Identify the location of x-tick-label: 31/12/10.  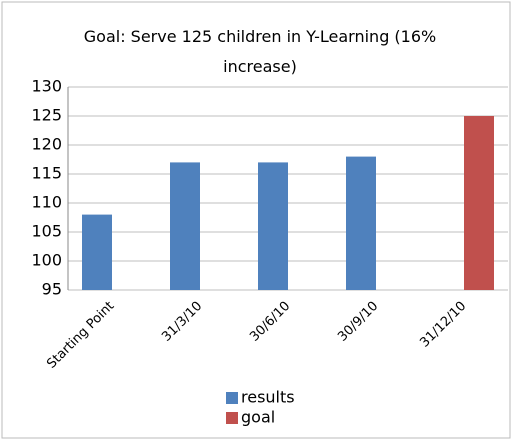
(443, 325).